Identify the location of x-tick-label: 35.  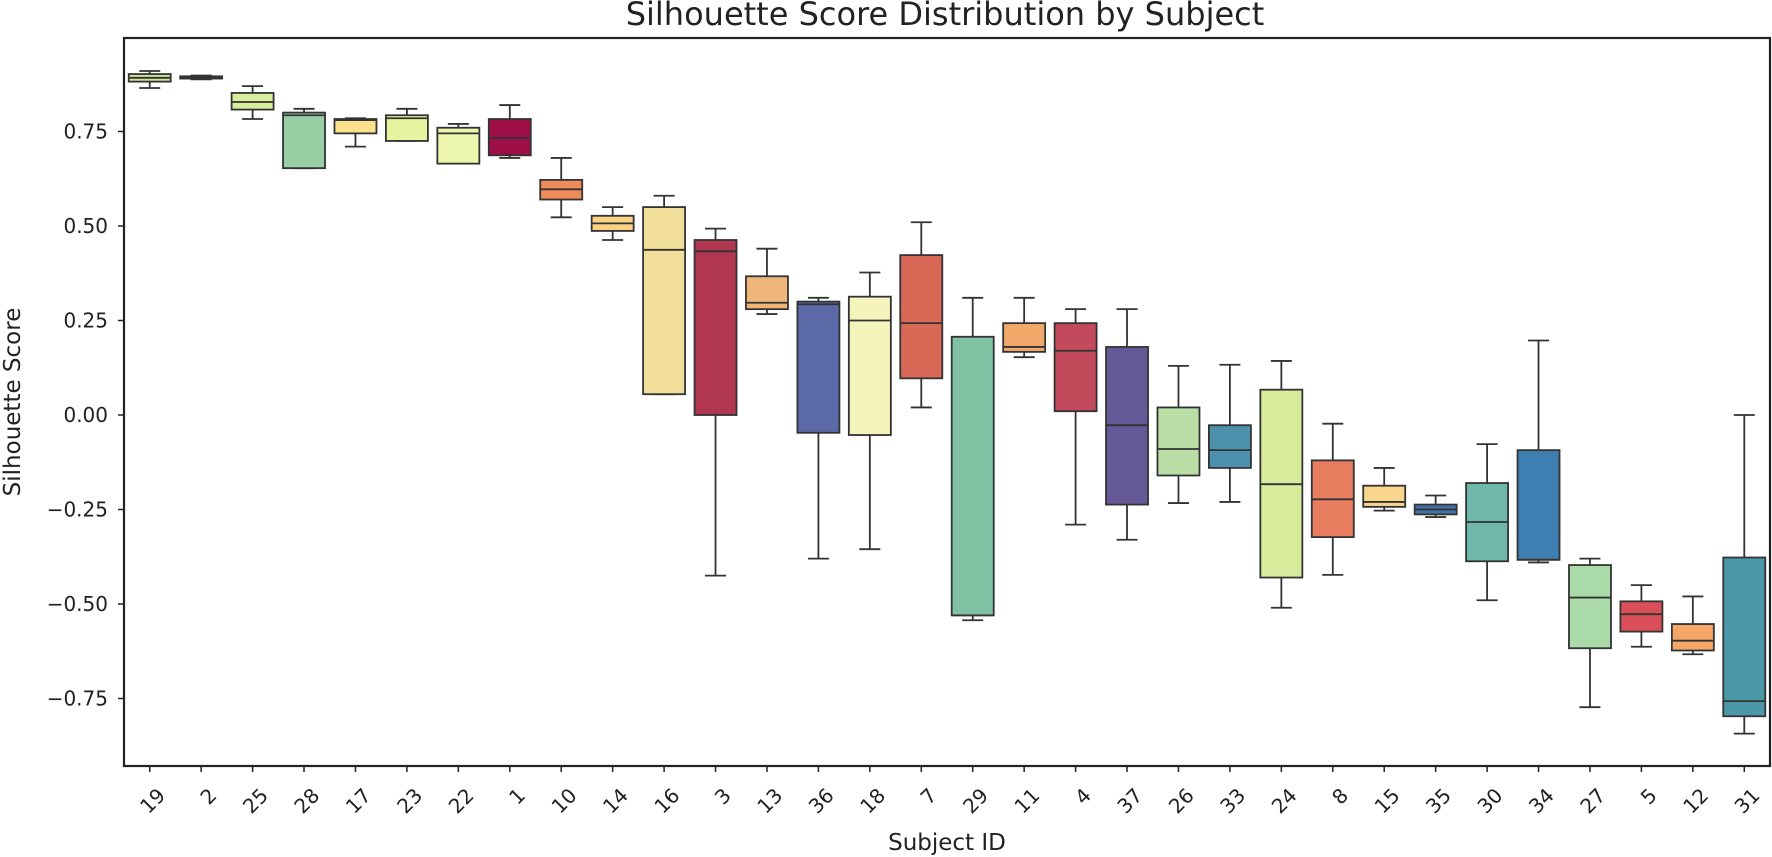
(1438, 800).